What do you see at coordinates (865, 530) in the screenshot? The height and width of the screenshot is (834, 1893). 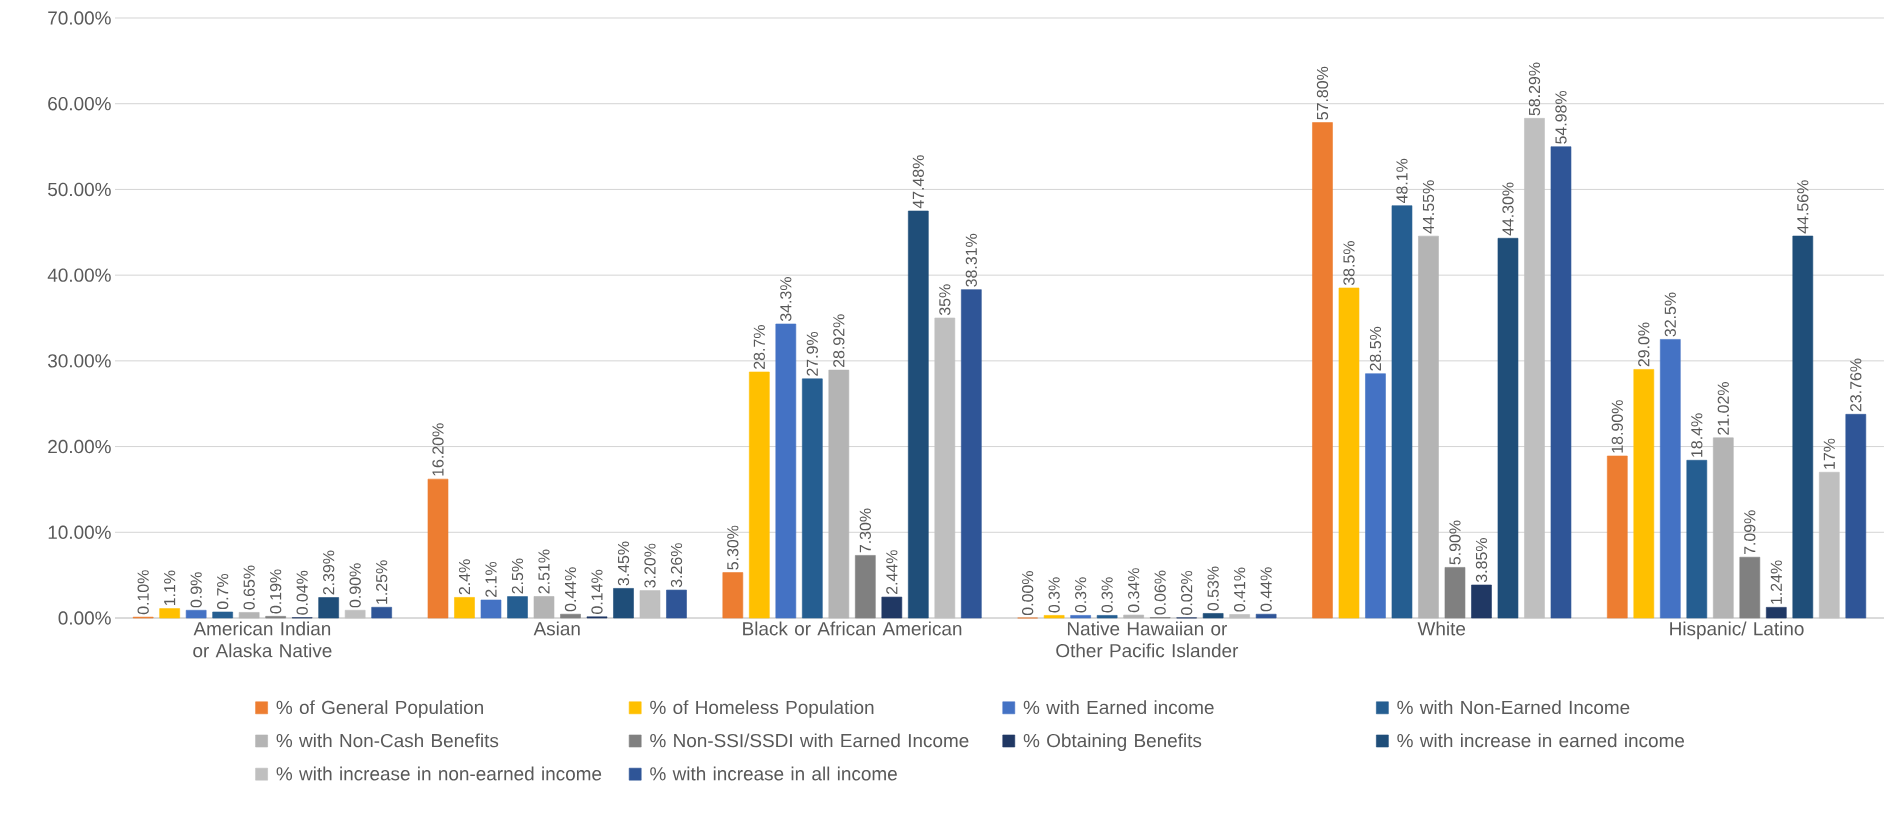 I see `data-label: 7.30%` at bounding box center [865, 530].